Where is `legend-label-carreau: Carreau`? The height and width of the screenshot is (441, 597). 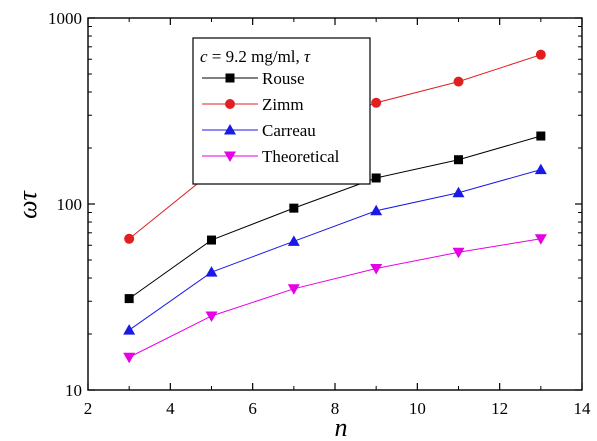 legend-label-carreau: Carreau is located at coordinates (289, 130).